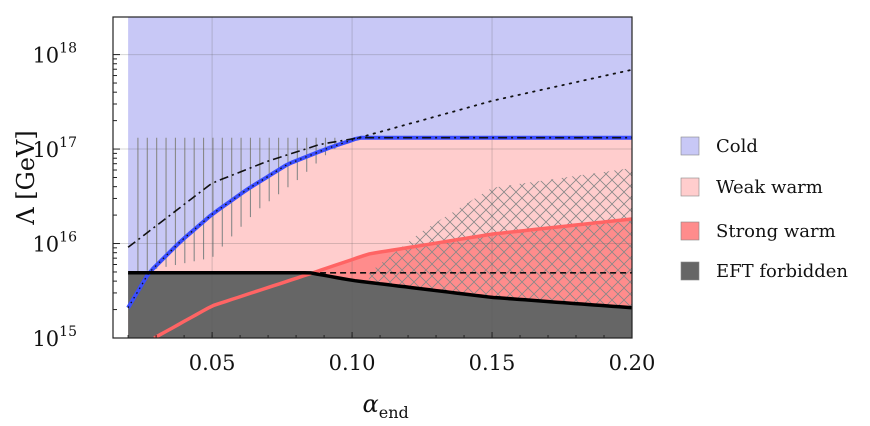 Image resolution: width=870 pixels, height=426 pixels. I want to click on x-tick-label: 0.15, so click(492, 363).